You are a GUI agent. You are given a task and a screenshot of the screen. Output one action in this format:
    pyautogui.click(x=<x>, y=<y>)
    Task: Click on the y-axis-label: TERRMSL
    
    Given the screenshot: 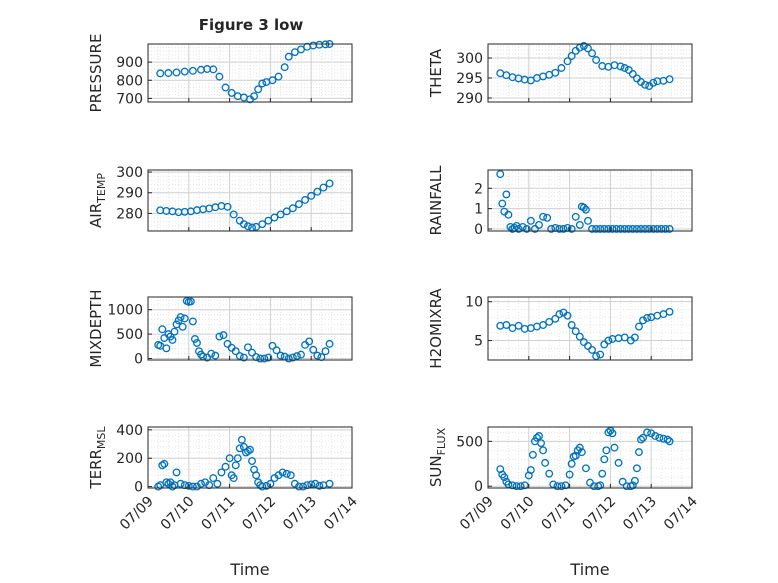 What is the action you would take?
    pyautogui.click(x=97, y=458)
    